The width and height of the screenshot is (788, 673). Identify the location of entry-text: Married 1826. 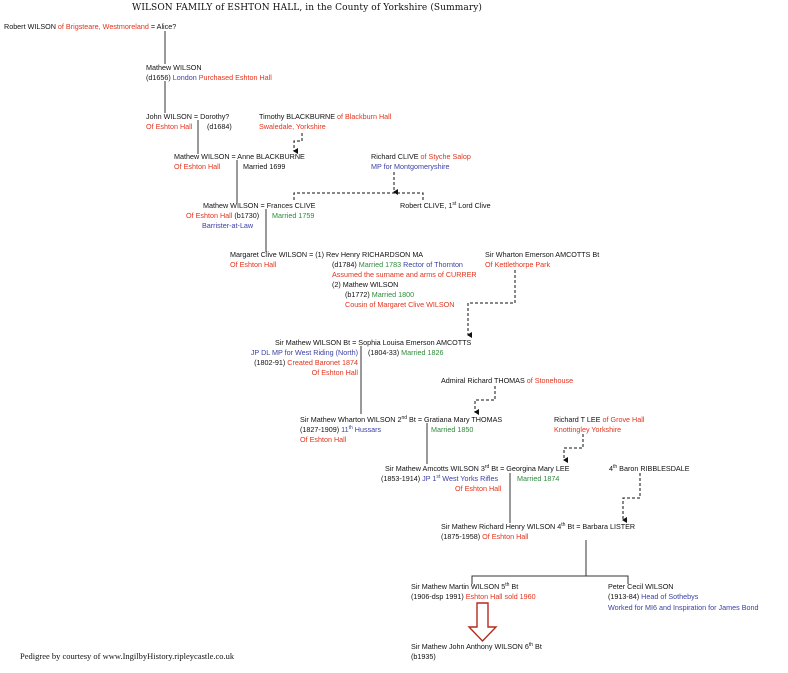
(422, 352).